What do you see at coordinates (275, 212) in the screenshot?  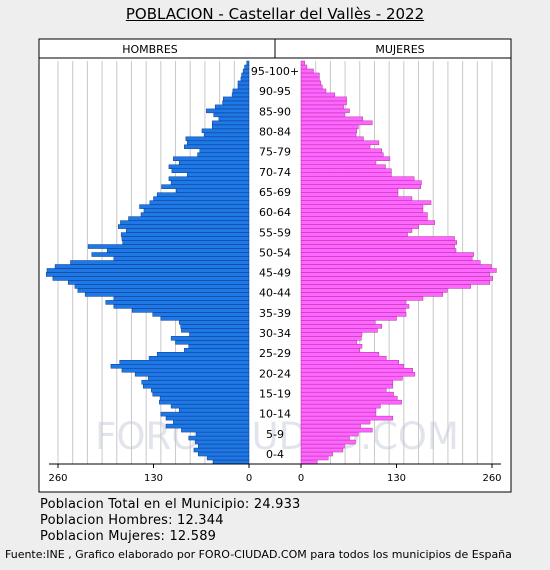 I see `age-label: 60-64` at bounding box center [275, 212].